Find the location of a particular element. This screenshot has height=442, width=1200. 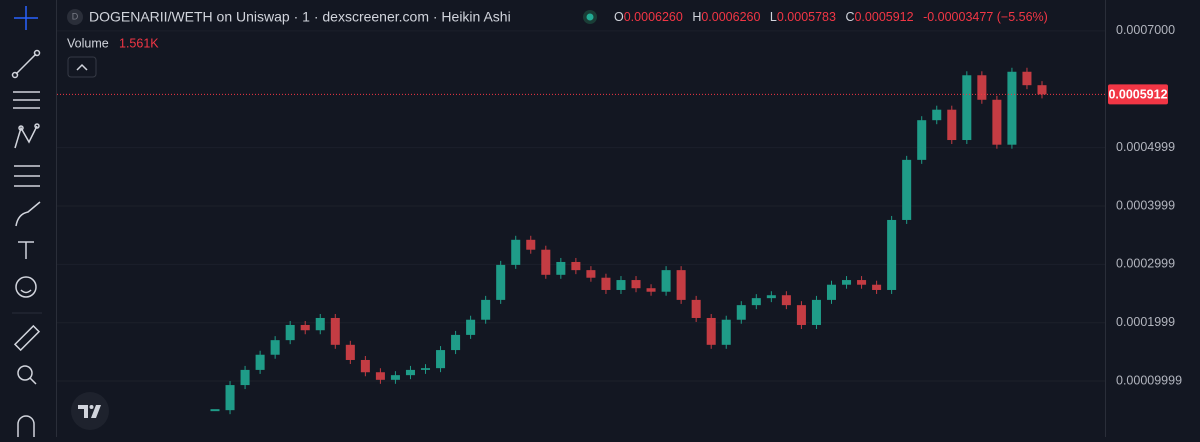

symbol-badge: D is located at coordinates (75, 16).